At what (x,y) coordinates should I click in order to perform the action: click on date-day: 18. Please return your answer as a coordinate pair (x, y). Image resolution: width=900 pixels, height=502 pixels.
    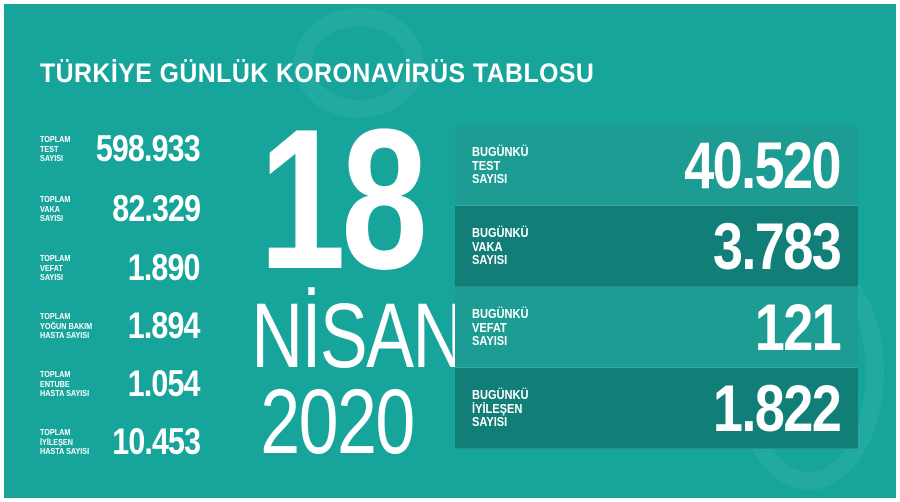
    Looking at the image, I should click on (343, 199).